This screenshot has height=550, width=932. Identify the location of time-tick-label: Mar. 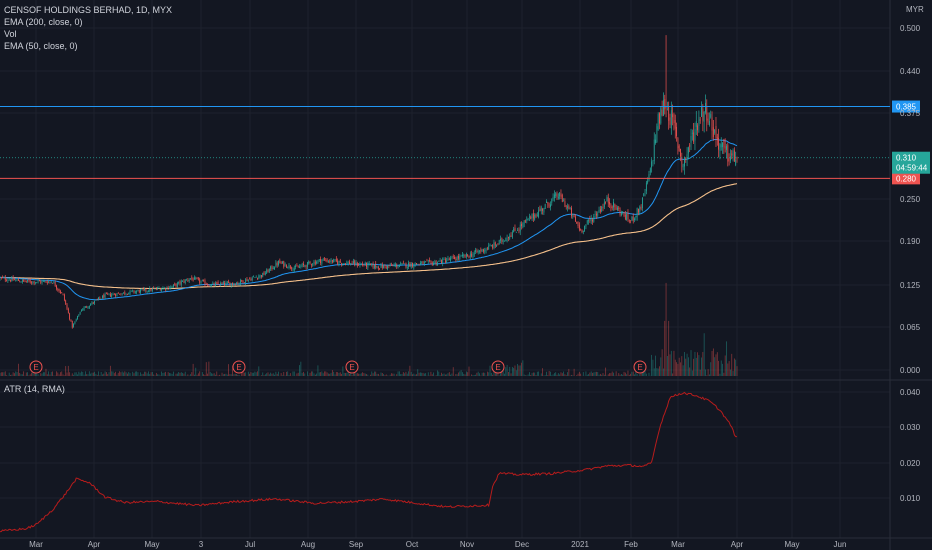
(678, 544).